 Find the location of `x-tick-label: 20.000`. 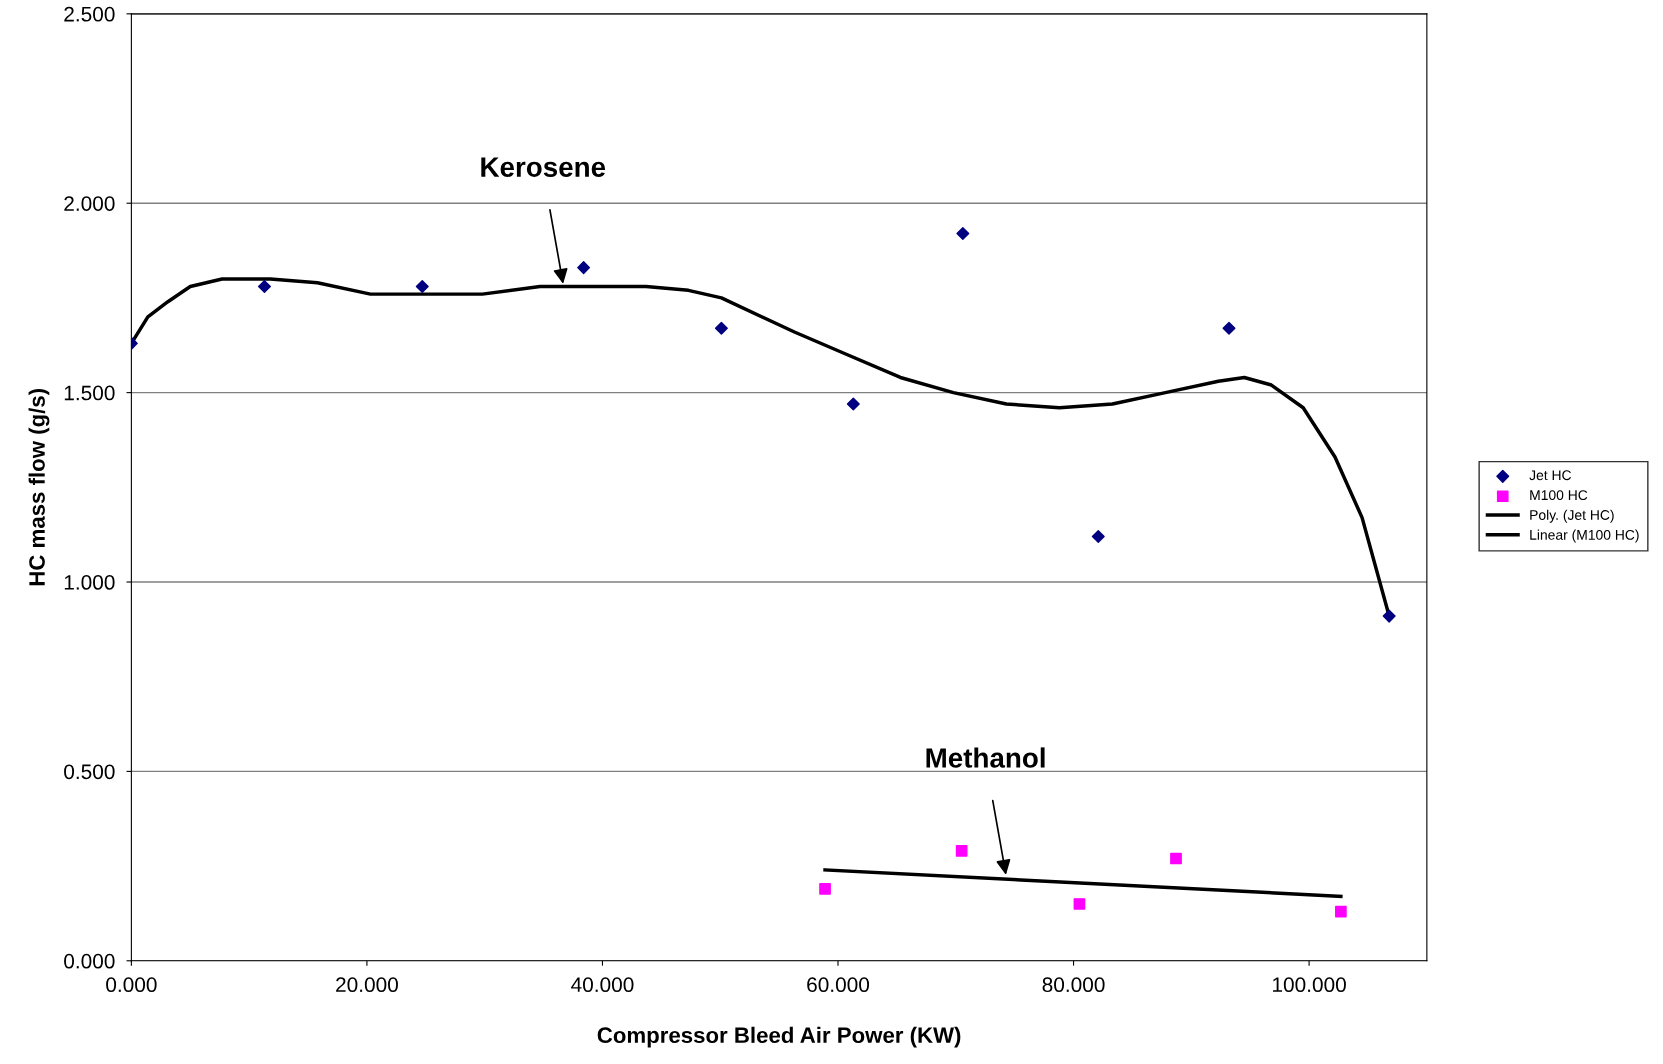

x-tick-label: 20.000 is located at coordinates (367, 985).